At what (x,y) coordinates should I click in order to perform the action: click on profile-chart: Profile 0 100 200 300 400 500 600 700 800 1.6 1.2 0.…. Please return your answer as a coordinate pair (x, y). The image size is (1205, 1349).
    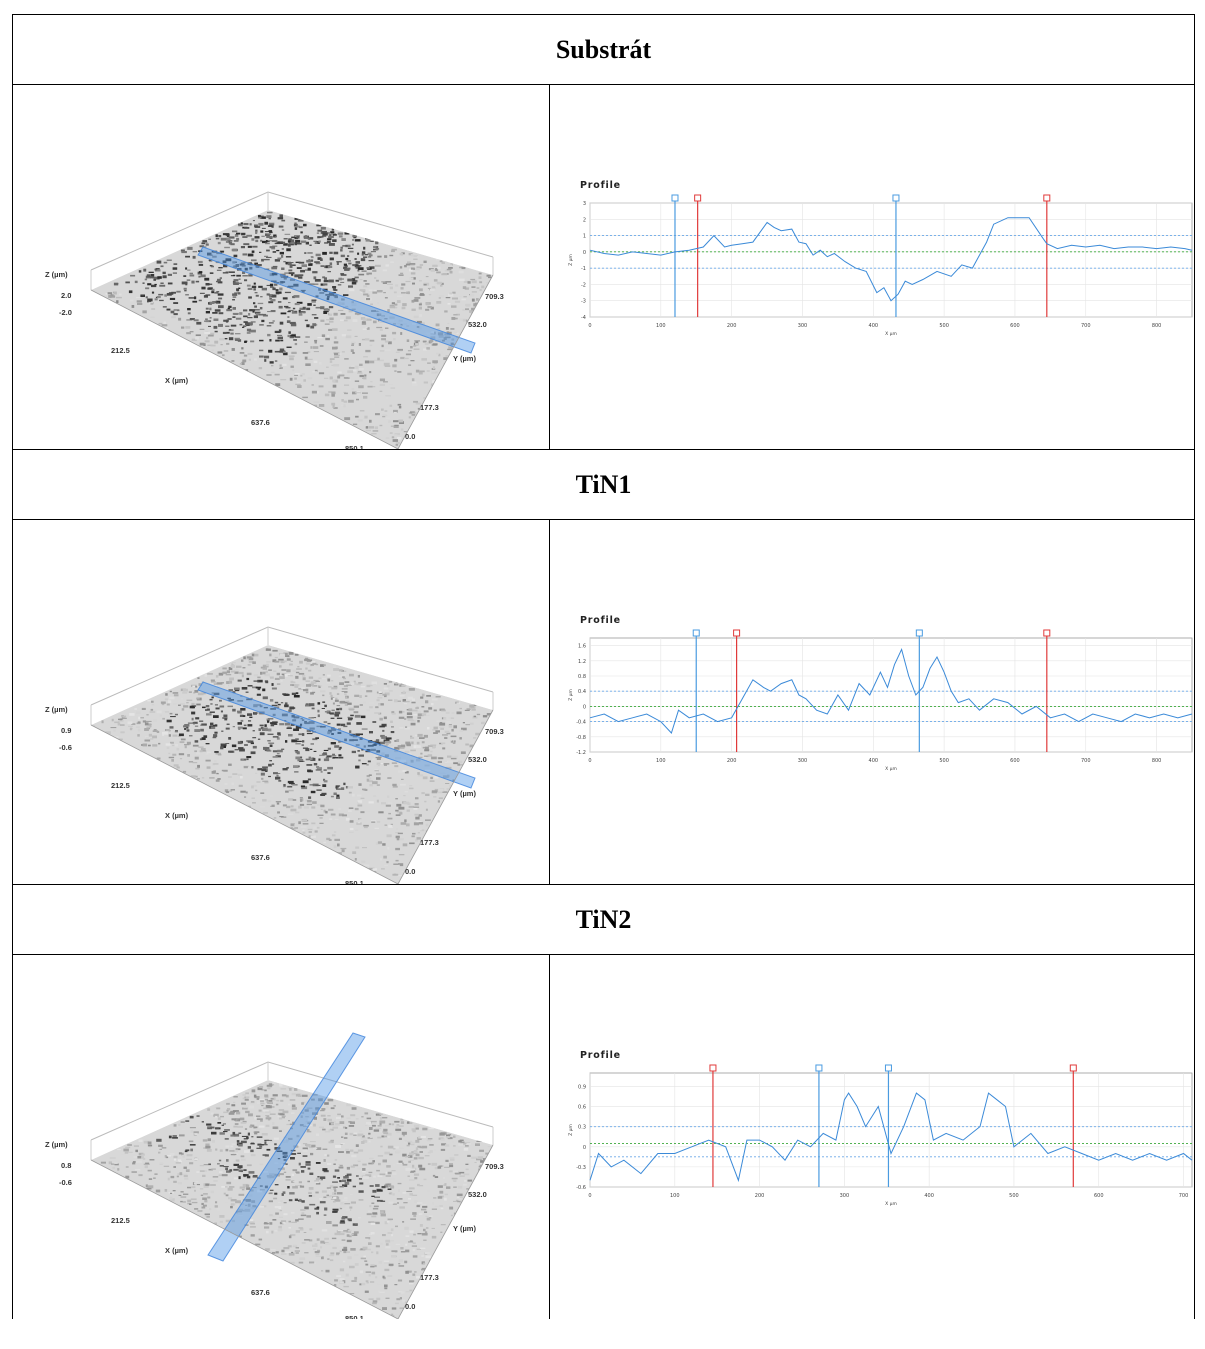
    Looking at the image, I should click on (880, 693).